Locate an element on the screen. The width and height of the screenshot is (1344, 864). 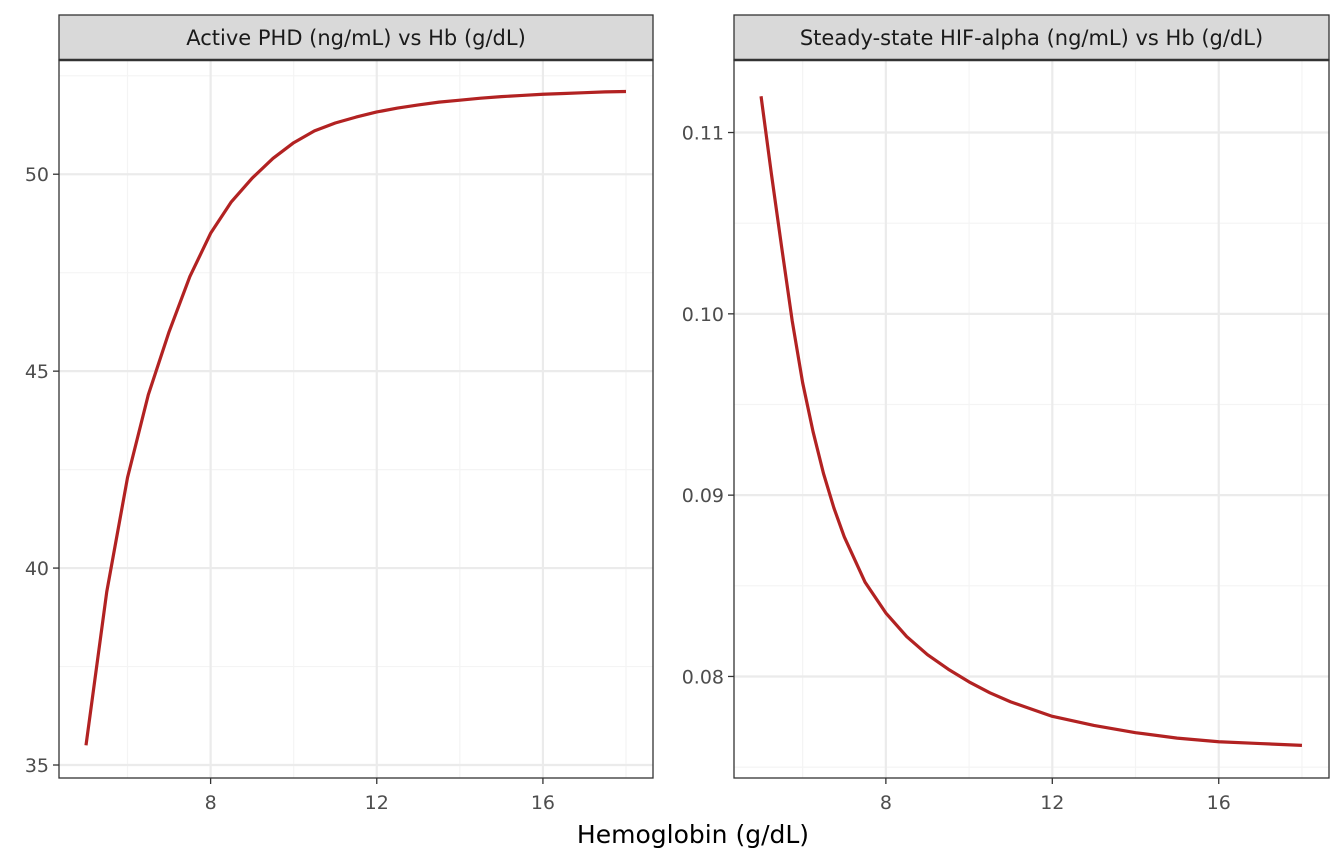
x-axis-title: Hemoglobin (g/dL) is located at coordinates (693, 834).